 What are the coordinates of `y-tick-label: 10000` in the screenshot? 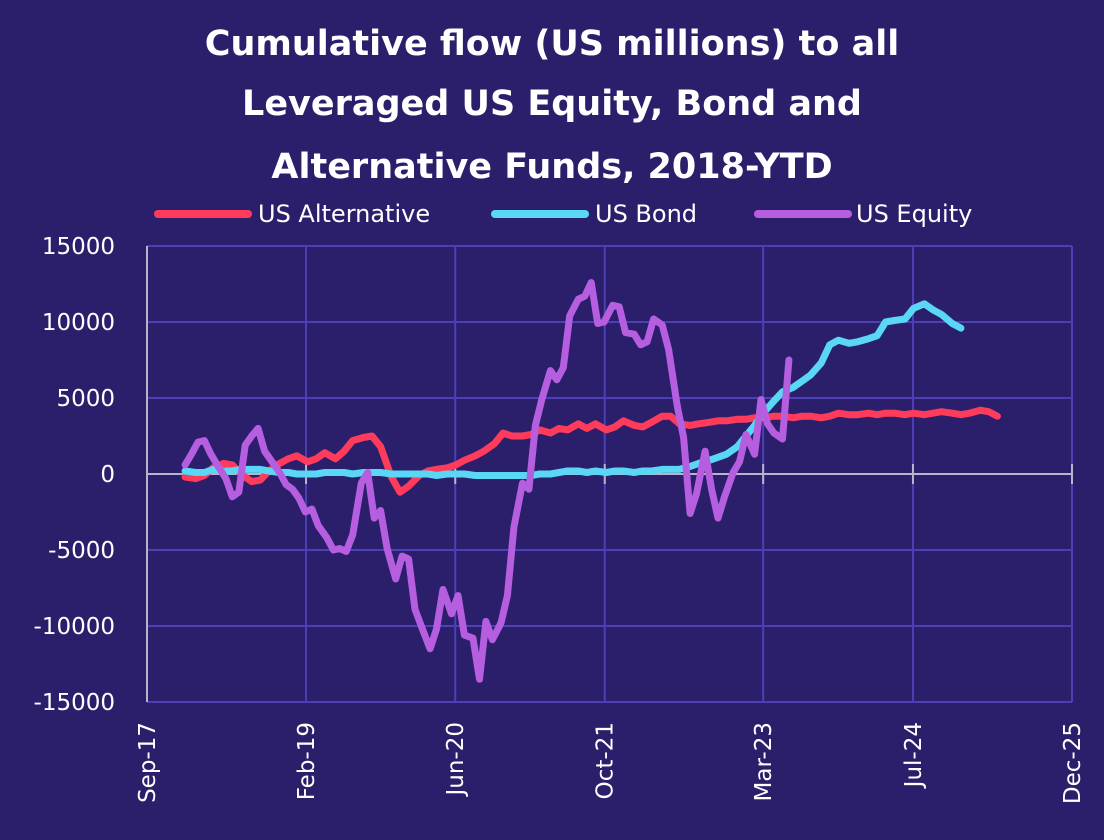 It's located at (78, 323).